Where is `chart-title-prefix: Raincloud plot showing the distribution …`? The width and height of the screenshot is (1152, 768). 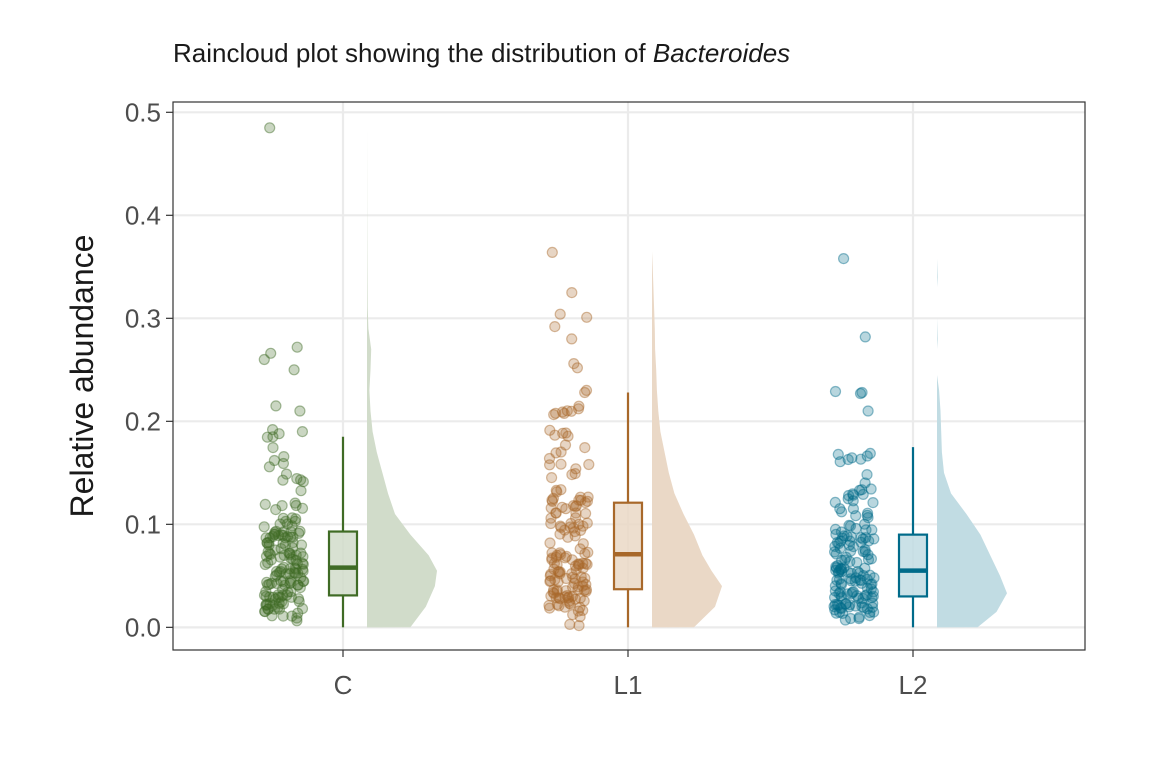
chart-title-prefix: Raincloud plot showing the distribution … is located at coordinates (413, 53).